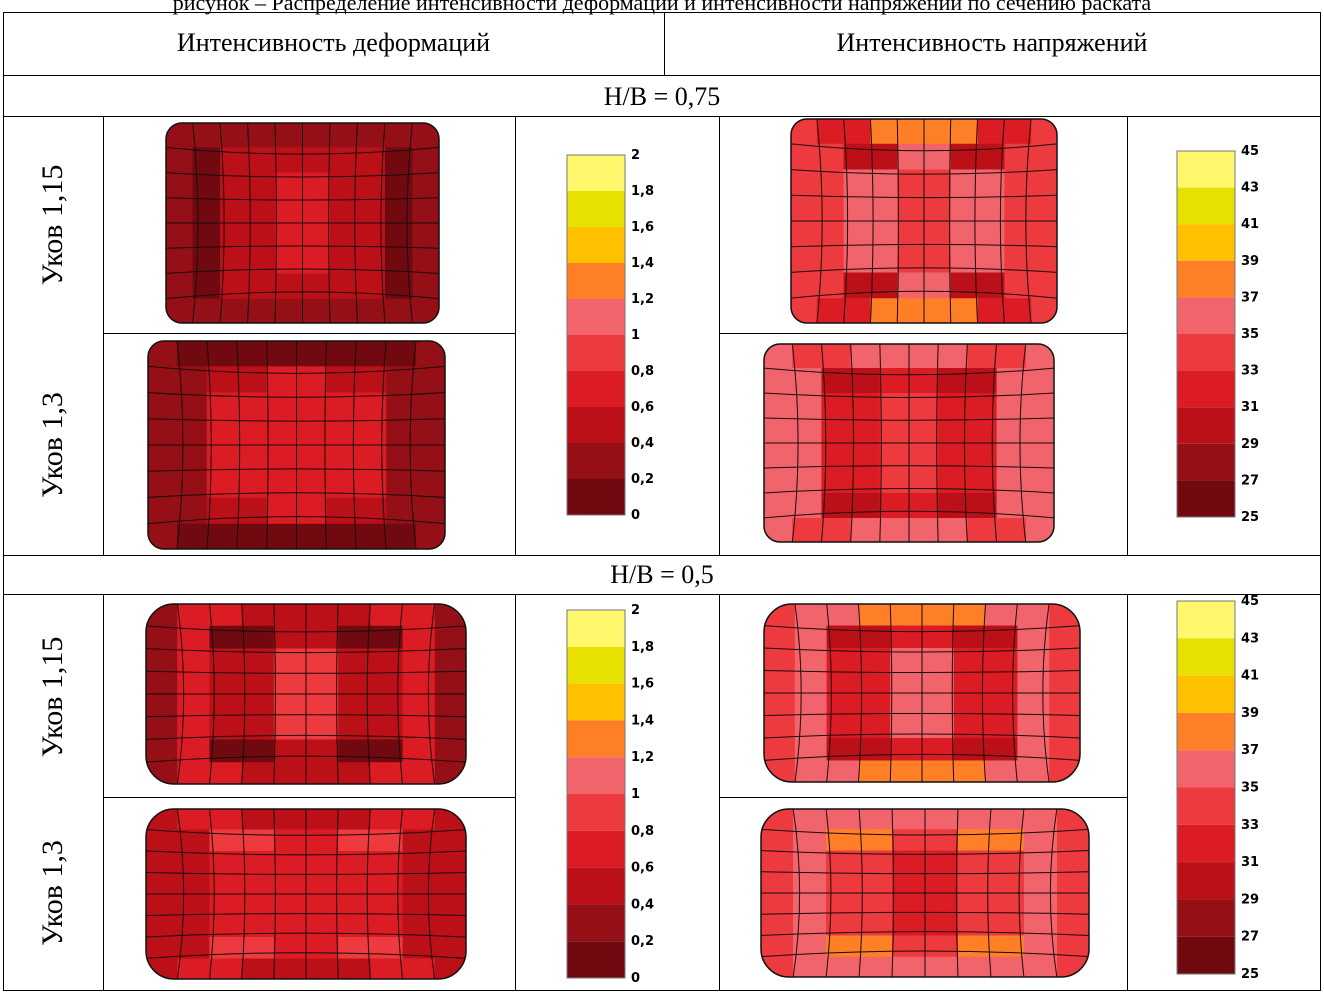 The image size is (1324, 992). What do you see at coordinates (1250, 788) in the screenshot?
I see `scale-tick-label: 35` at bounding box center [1250, 788].